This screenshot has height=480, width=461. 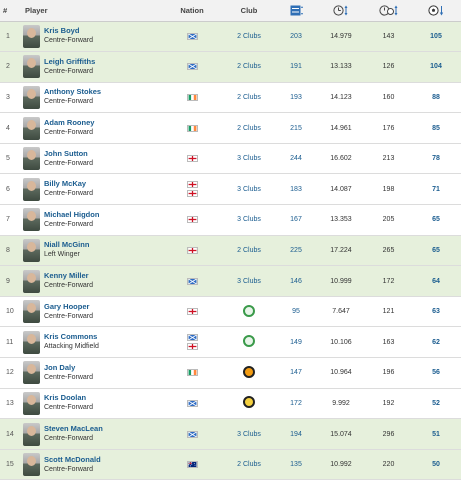 What do you see at coordinates (70, 61) in the screenshot?
I see `player-name-link: Leigh Griffiths` at bounding box center [70, 61].